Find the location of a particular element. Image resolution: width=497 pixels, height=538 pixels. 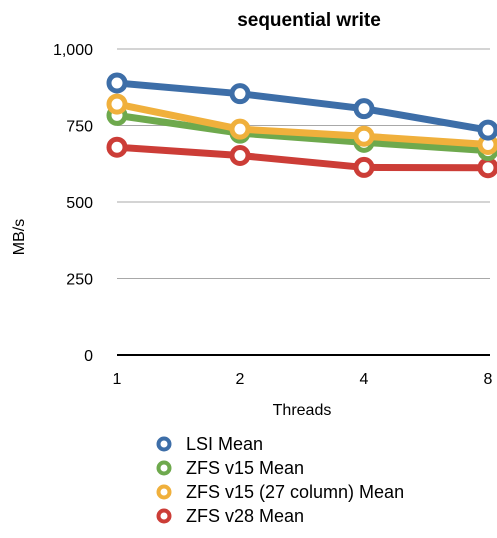

y-tick-label: 1,000 is located at coordinates (73, 50).